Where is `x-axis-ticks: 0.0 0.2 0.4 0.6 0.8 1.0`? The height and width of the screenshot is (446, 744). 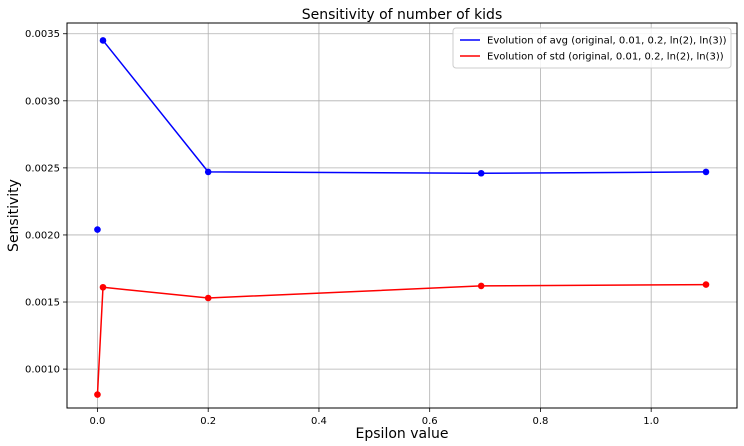 x-axis-ticks: 0.0 0.2 0.4 0.6 0.8 1.0 is located at coordinates (374, 417).